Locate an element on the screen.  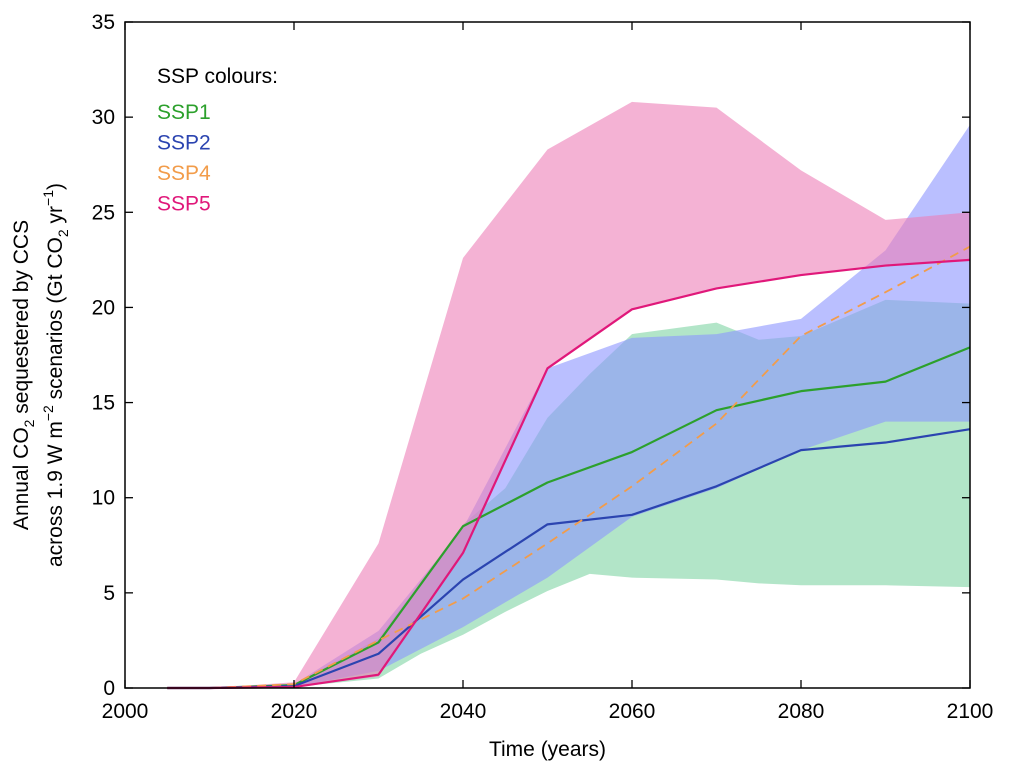
x-tick-label: 2000 is located at coordinates (125, 711).